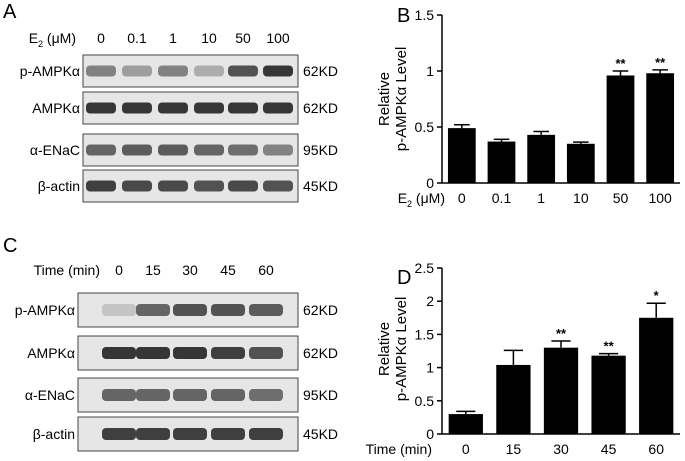  I want to click on x-tick-label: 0, so click(466, 449).